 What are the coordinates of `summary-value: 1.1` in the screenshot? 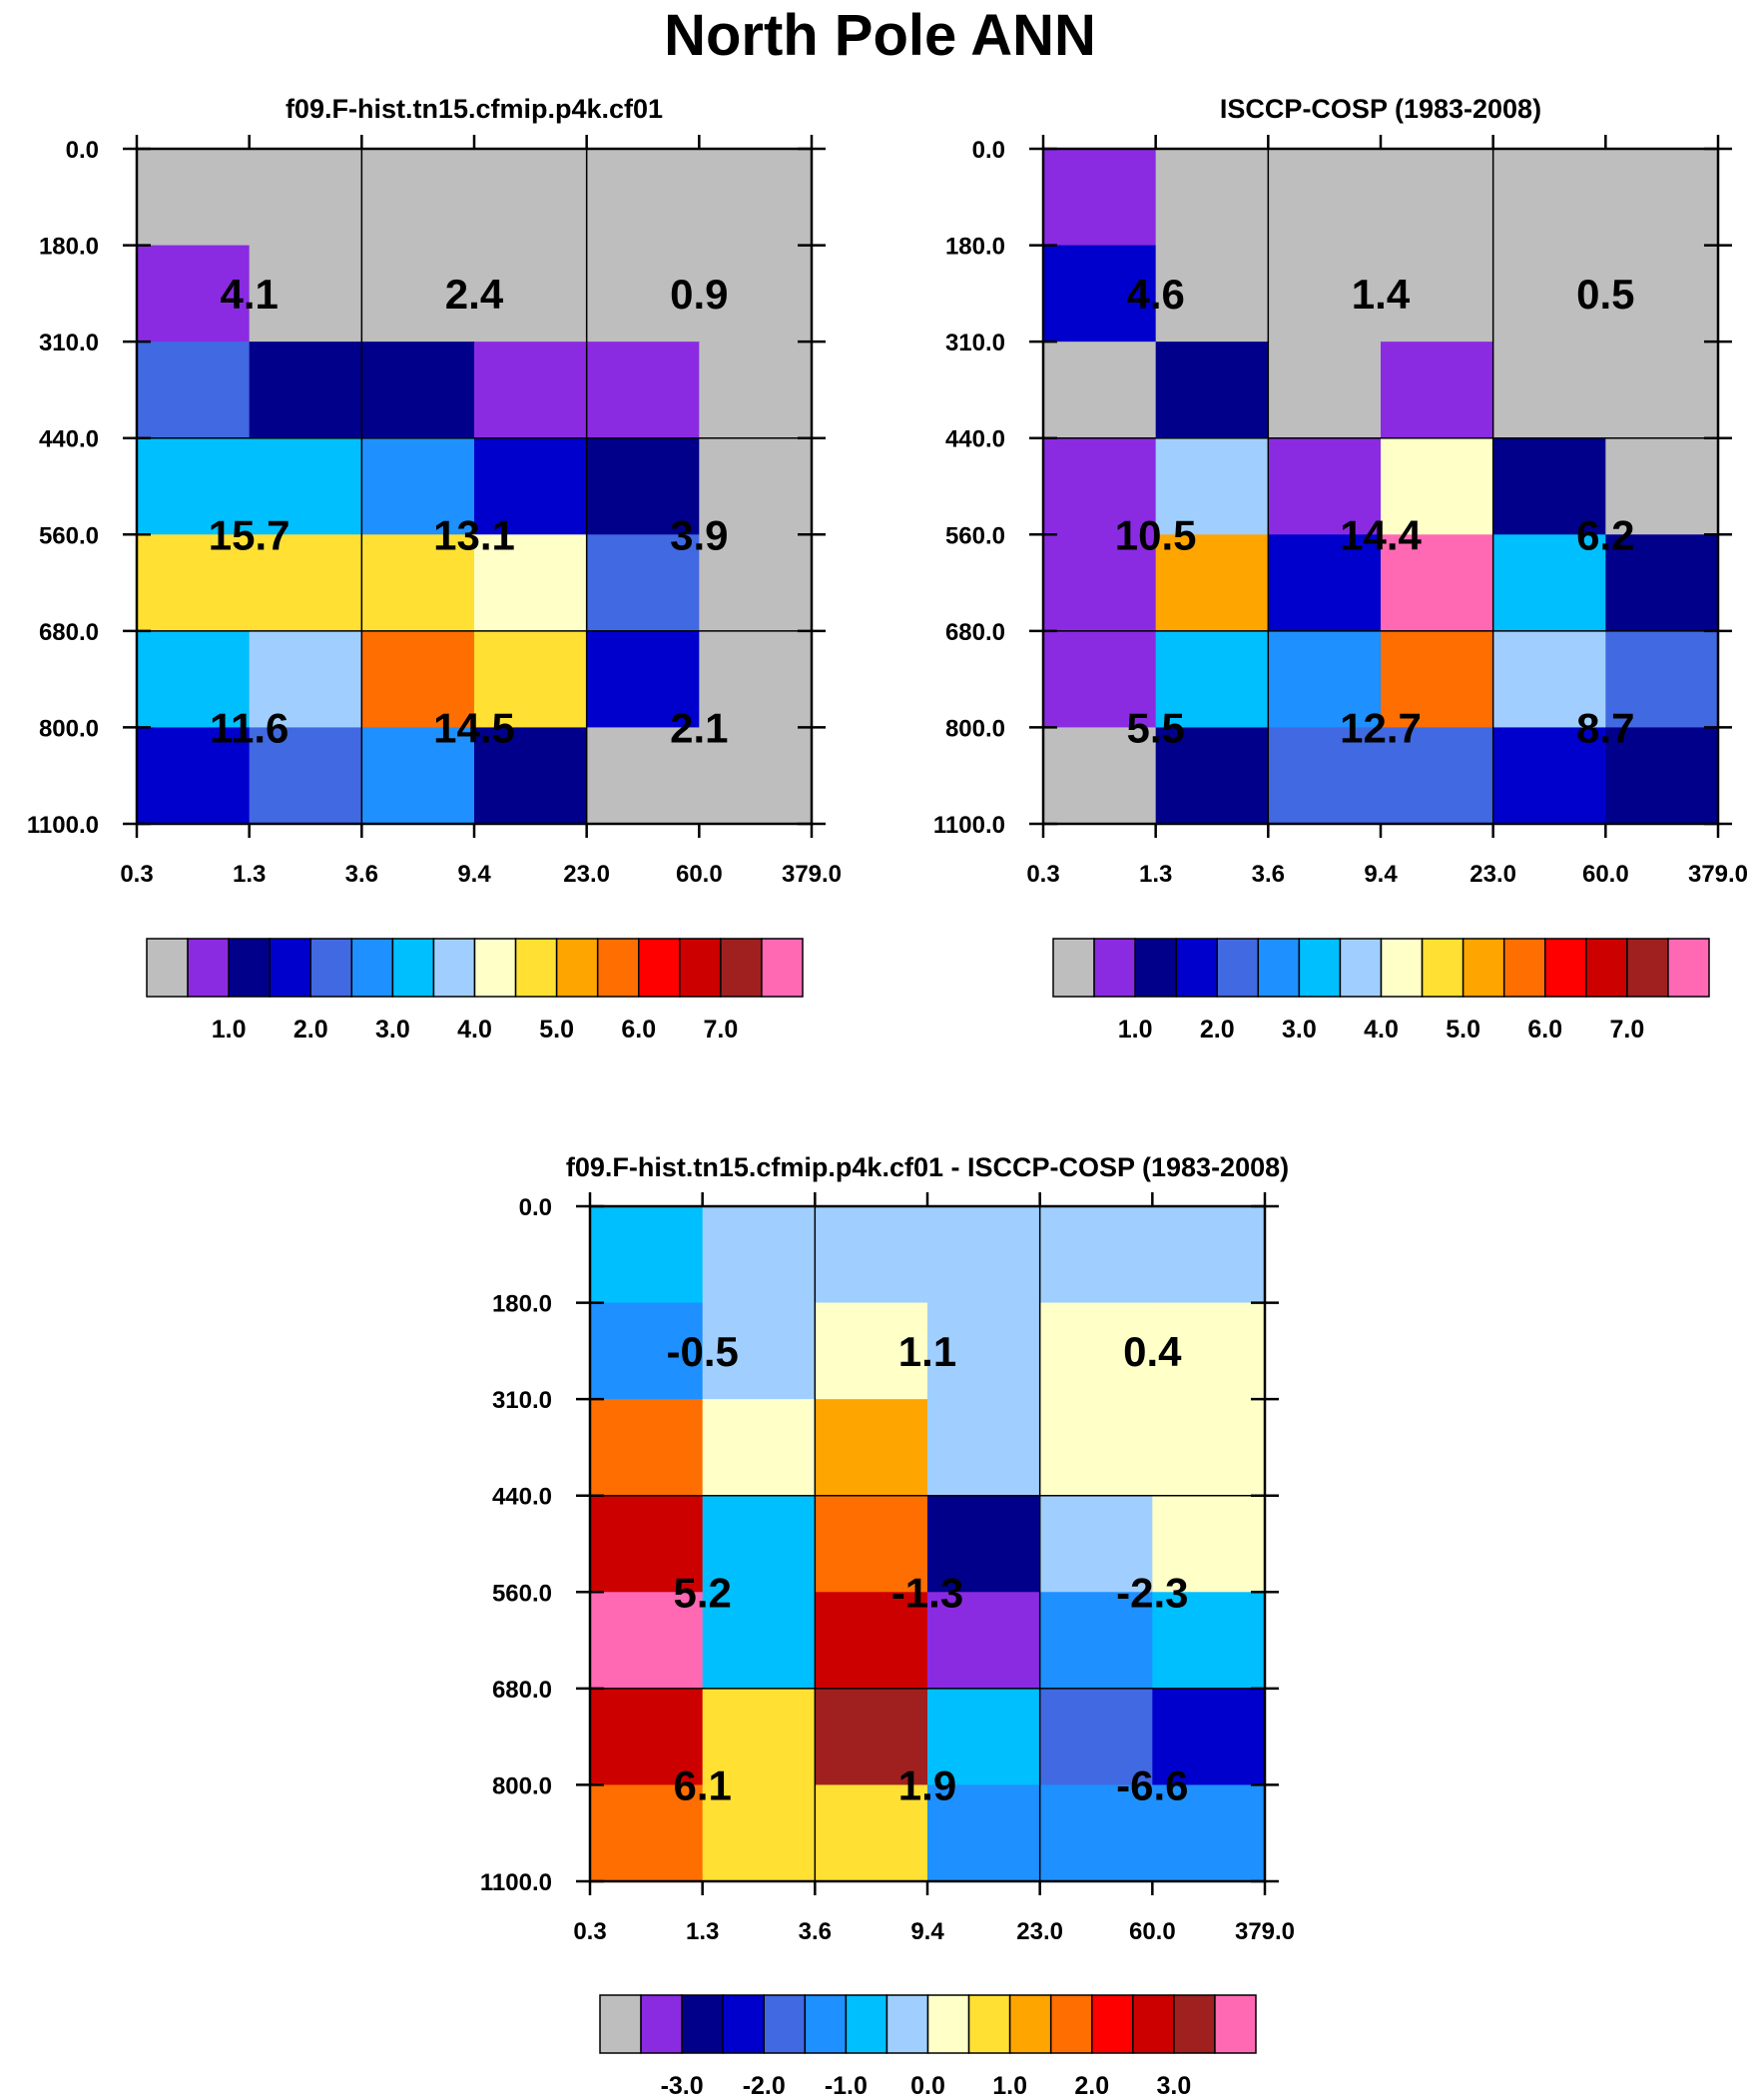 It's located at (927, 1351).